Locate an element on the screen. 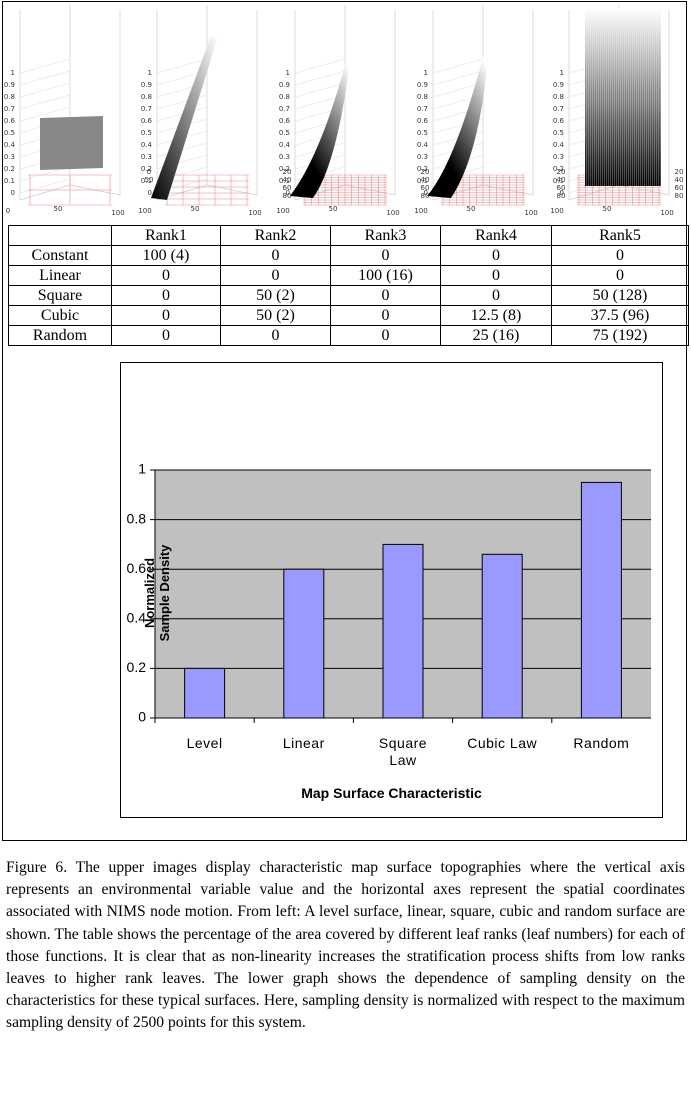 This screenshot has width=691, height=1102. z-tick-label: 0.6 is located at coordinates (285, 121).